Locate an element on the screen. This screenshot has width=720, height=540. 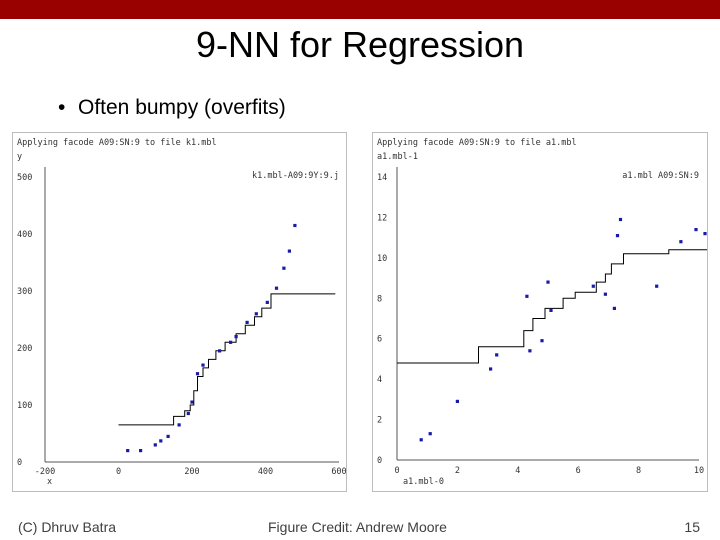
left-y-tick-label: 100 is located at coordinates (24, 406).